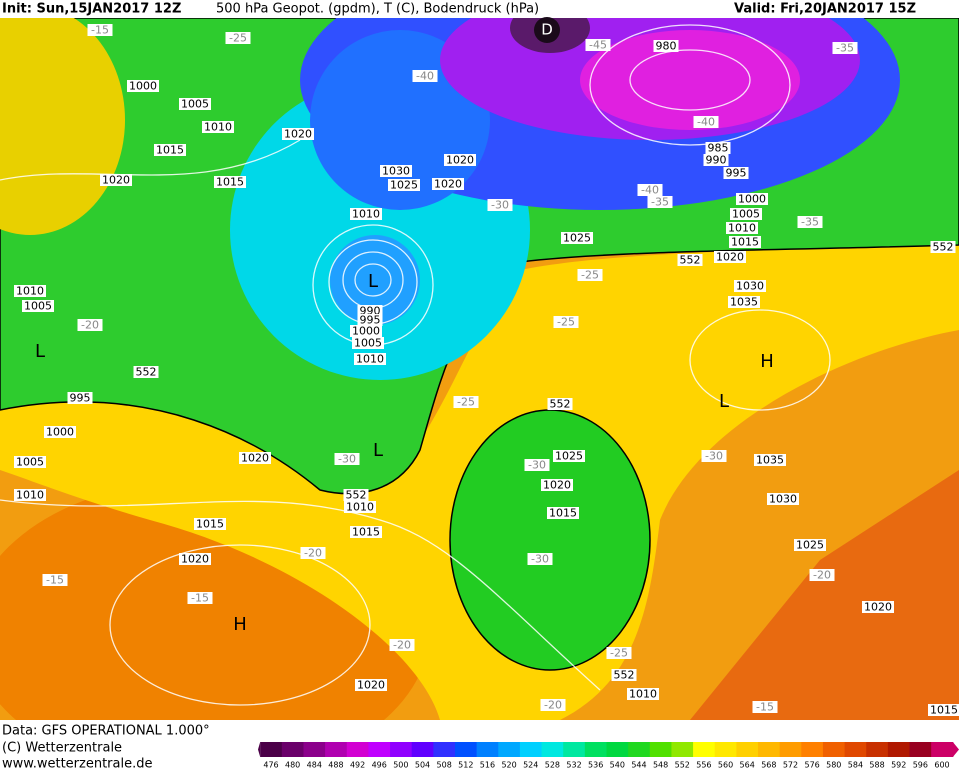 The height and width of the screenshot is (770, 959). What do you see at coordinates (240, 624) in the screenshot?
I see `pressure-center: H` at bounding box center [240, 624].